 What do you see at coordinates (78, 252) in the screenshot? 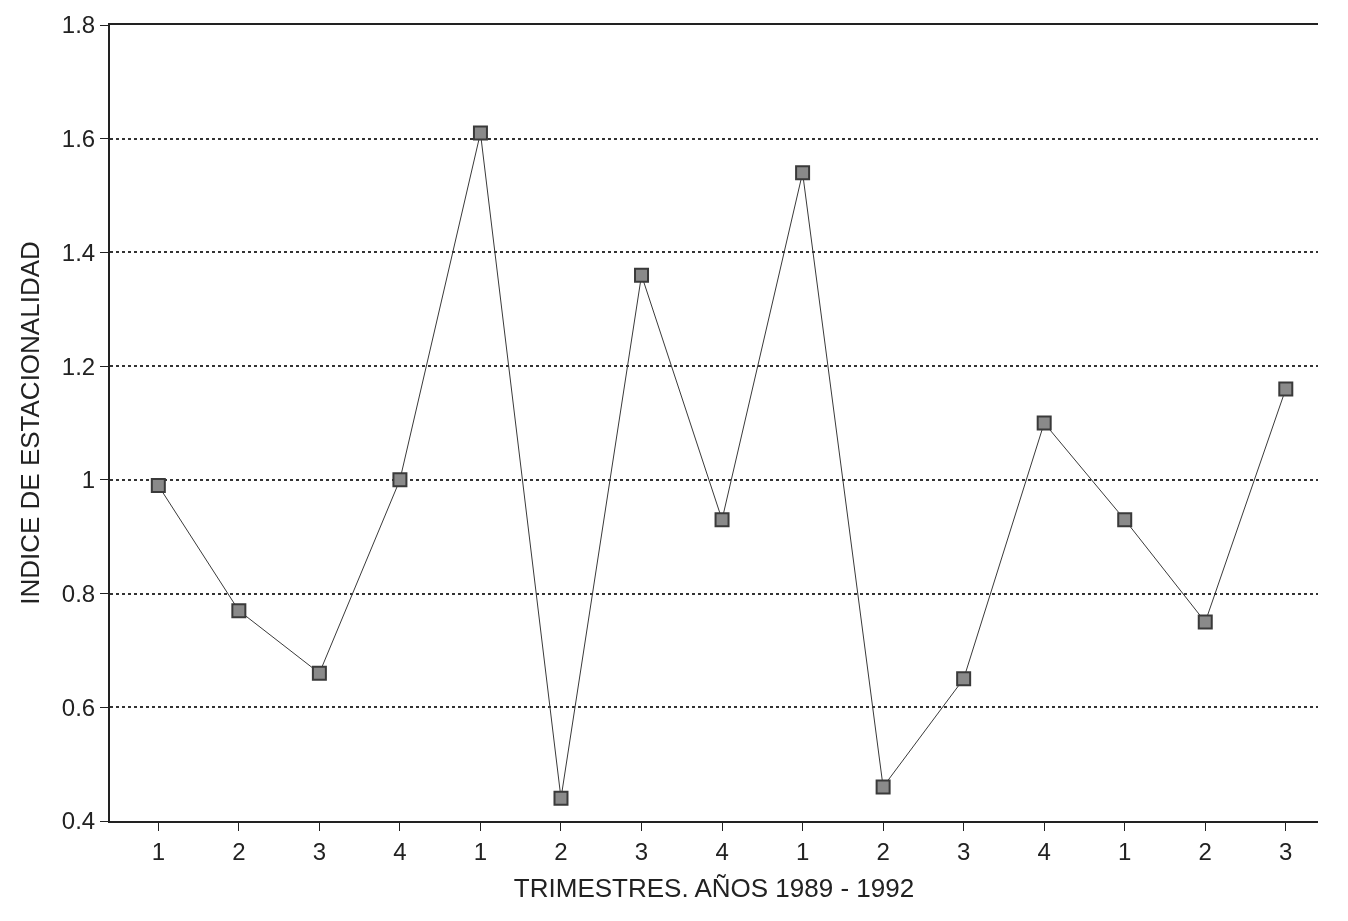
I see `y-tick-label: 1.4` at bounding box center [78, 252].